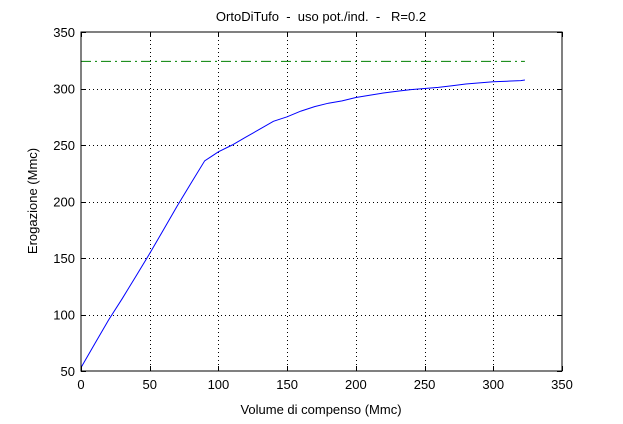  I want to click on y-tick-label: 200, so click(64, 202).